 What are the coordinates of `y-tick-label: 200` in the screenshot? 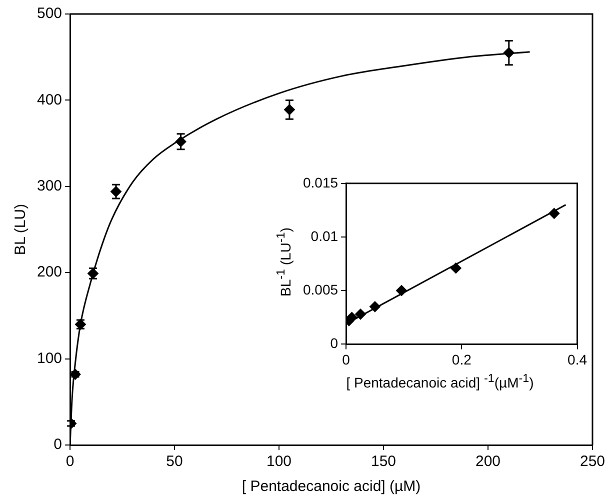 It's located at (49, 272).